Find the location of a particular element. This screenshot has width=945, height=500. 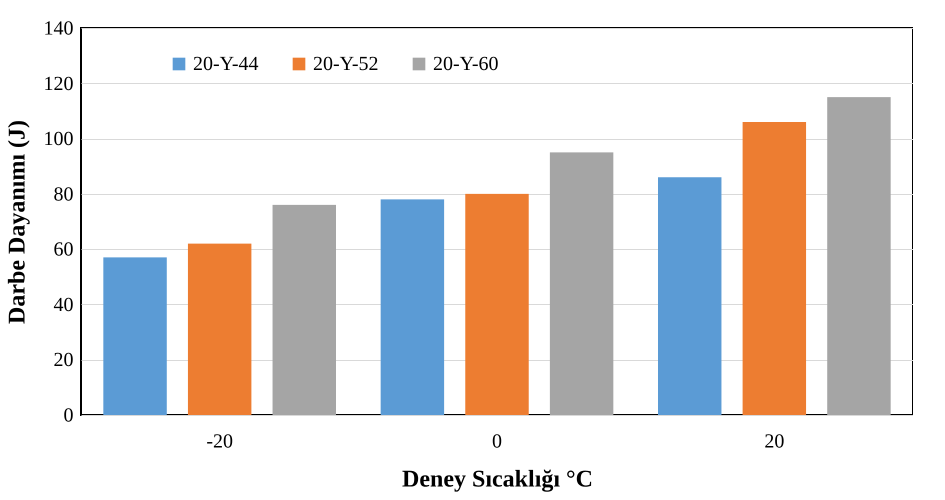

legend-label: 20-Y-44 is located at coordinates (226, 64).